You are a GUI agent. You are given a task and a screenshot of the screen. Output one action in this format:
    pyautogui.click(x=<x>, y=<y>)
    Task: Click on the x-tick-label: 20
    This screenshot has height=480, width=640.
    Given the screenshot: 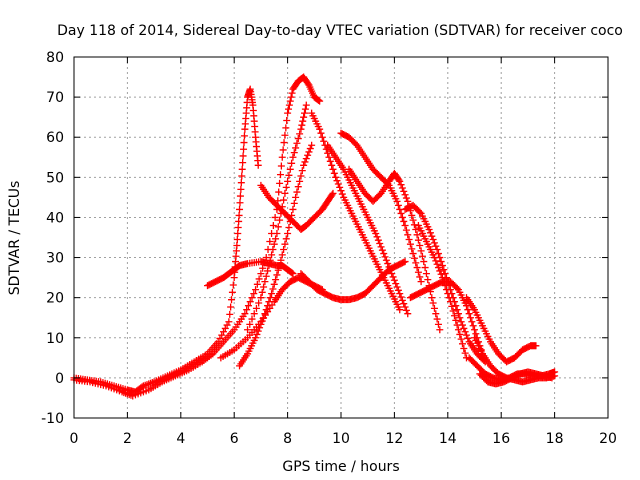 What is the action you would take?
    pyautogui.click(x=608, y=439)
    